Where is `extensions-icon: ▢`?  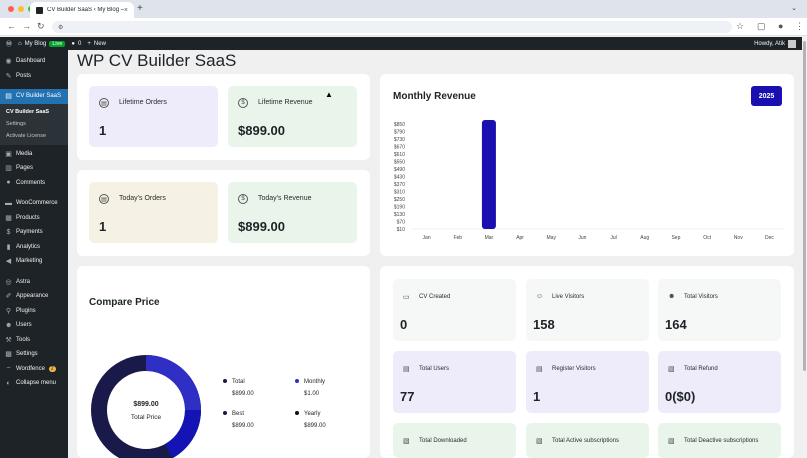
extensions-icon: ▢ is located at coordinates (761, 26).